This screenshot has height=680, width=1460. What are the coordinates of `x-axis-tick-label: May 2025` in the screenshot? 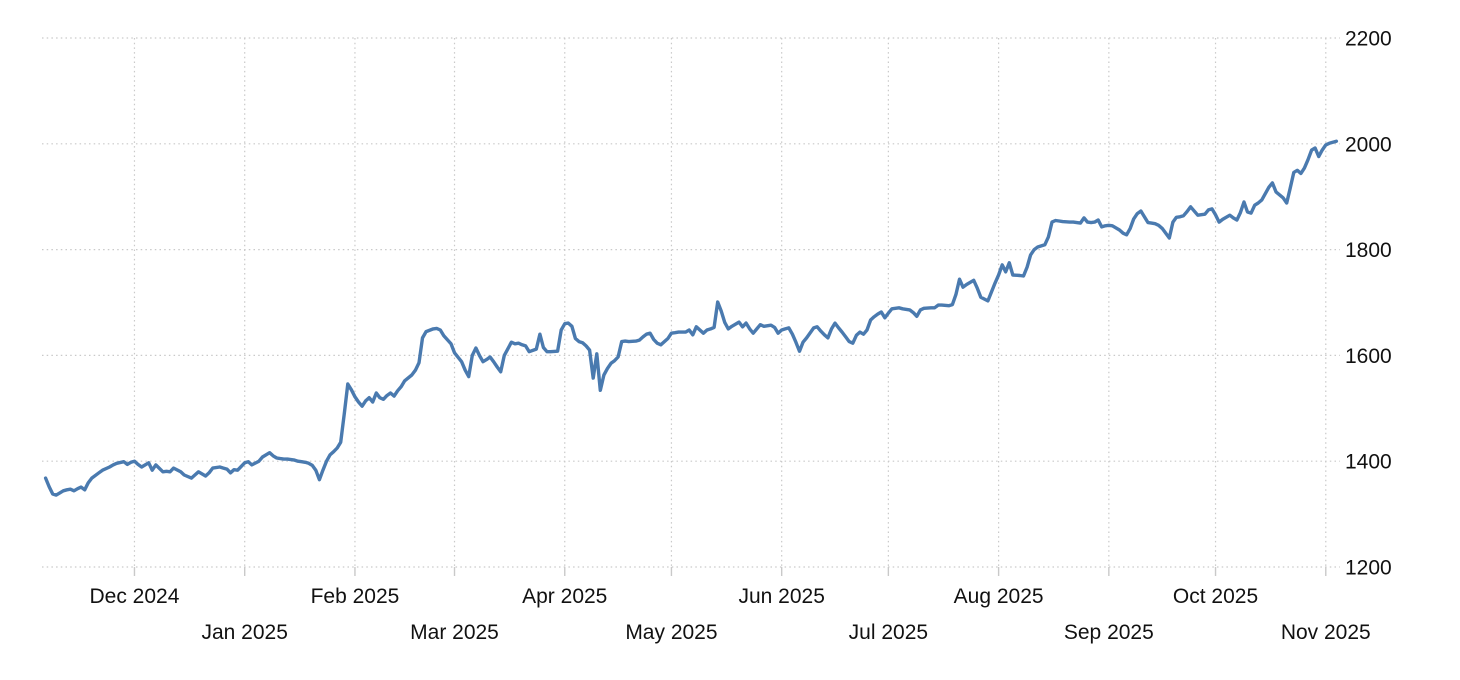 It's located at (671, 632).